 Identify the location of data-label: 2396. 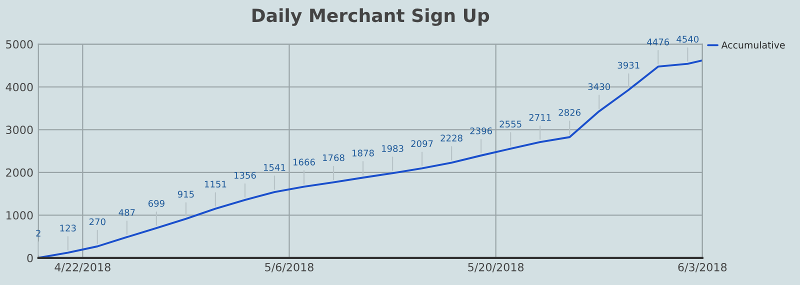
(481, 130).